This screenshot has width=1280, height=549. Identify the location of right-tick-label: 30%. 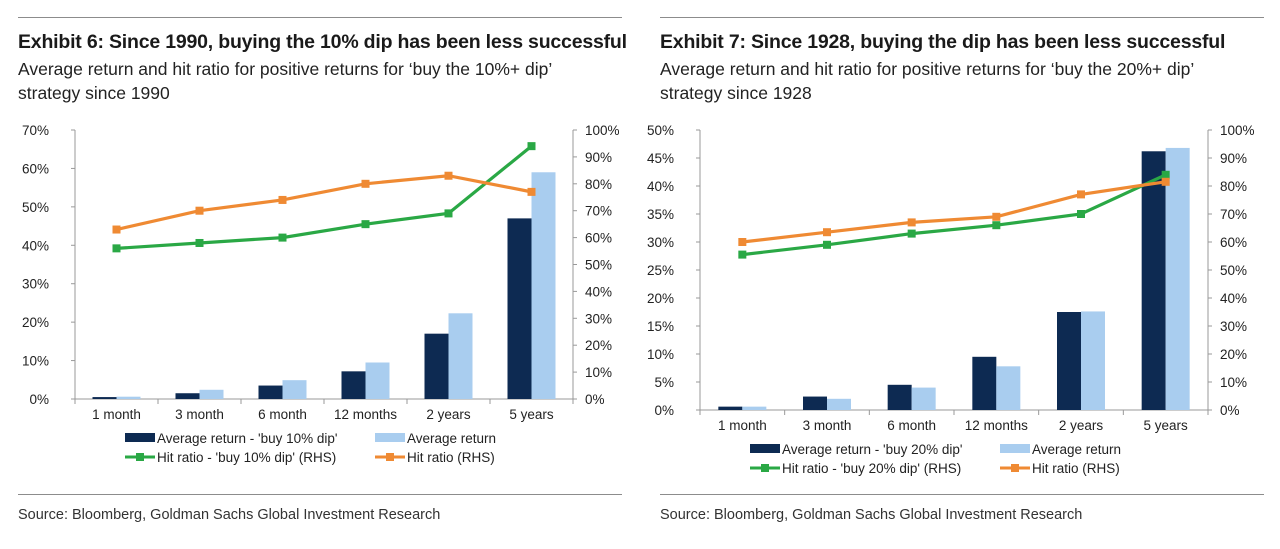
(598, 318).